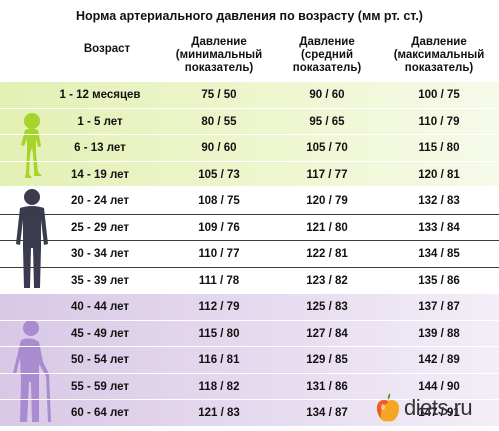 This screenshot has width=499, height=431. I want to click on cell-max: 120 / 81, so click(439, 174).